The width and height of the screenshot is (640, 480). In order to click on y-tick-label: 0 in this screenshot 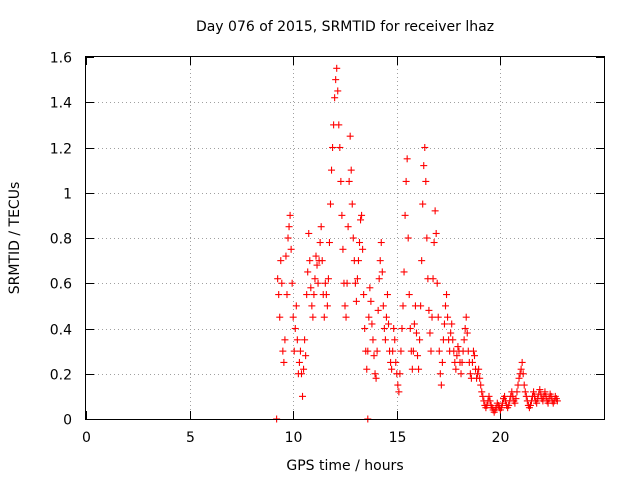, I will do `click(67, 421)`.